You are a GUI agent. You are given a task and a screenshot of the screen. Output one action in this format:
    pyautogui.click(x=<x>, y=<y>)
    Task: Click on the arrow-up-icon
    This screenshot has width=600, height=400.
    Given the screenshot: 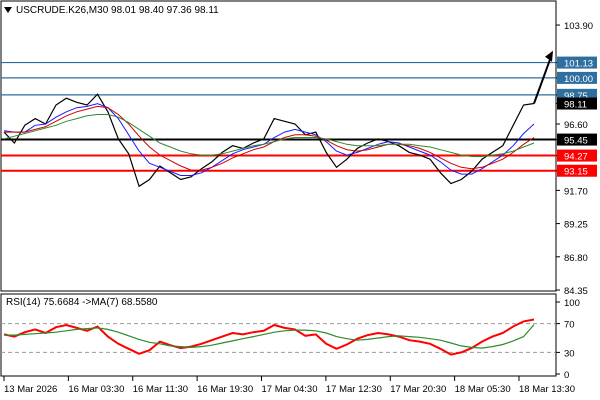 What is the action you would take?
    pyautogui.click(x=549, y=56)
    